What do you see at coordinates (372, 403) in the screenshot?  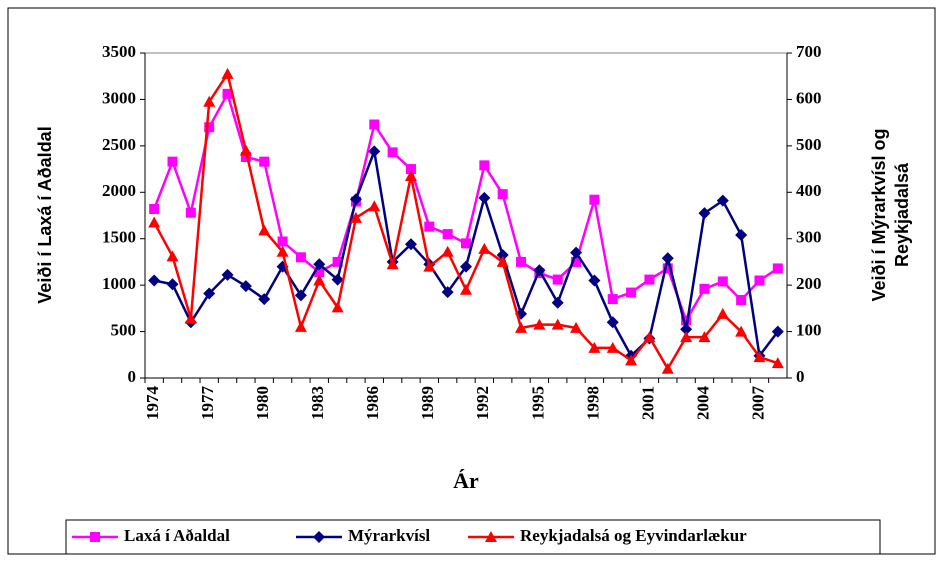 I see `x-tick-label: 1986` at bounding box center [372, 403].